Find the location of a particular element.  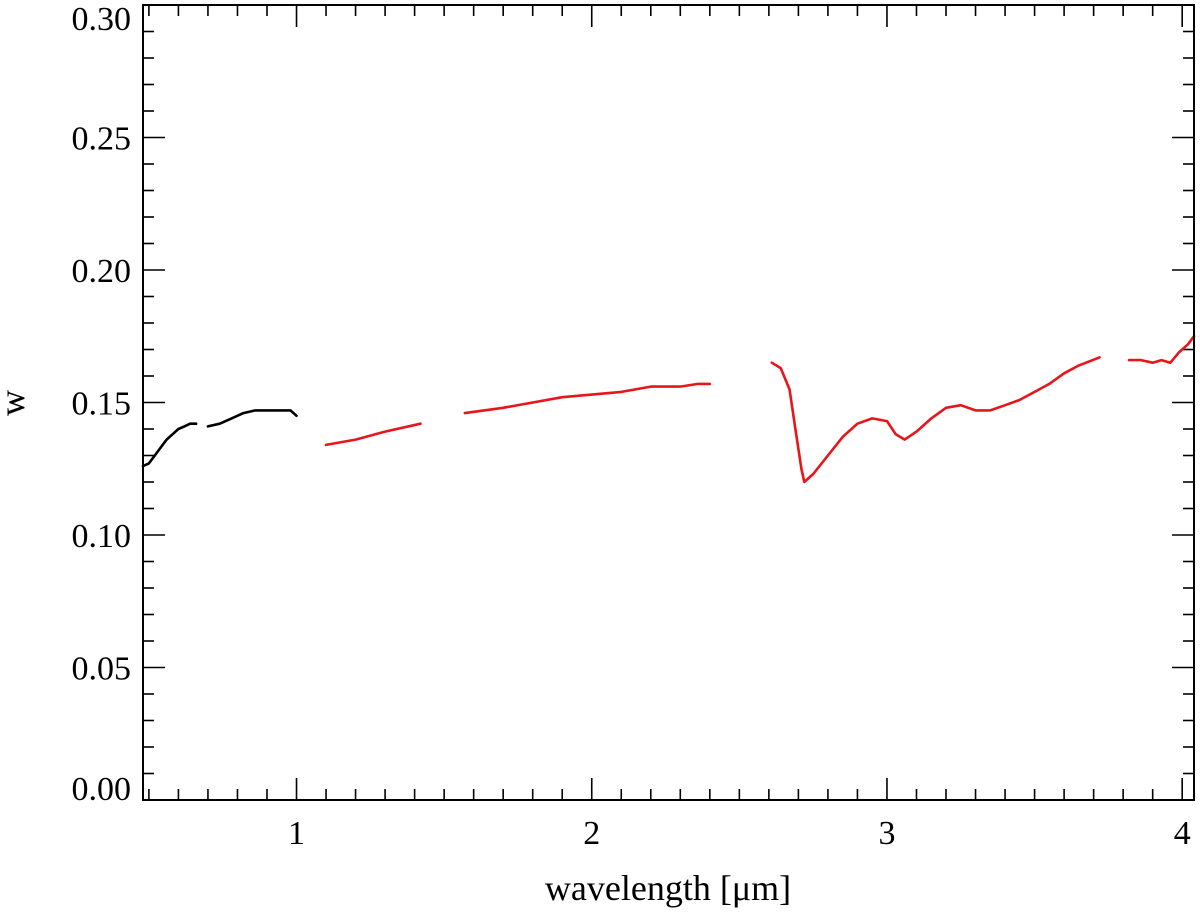

x-tick-label: 4 is located at coordinates (1182, 833).